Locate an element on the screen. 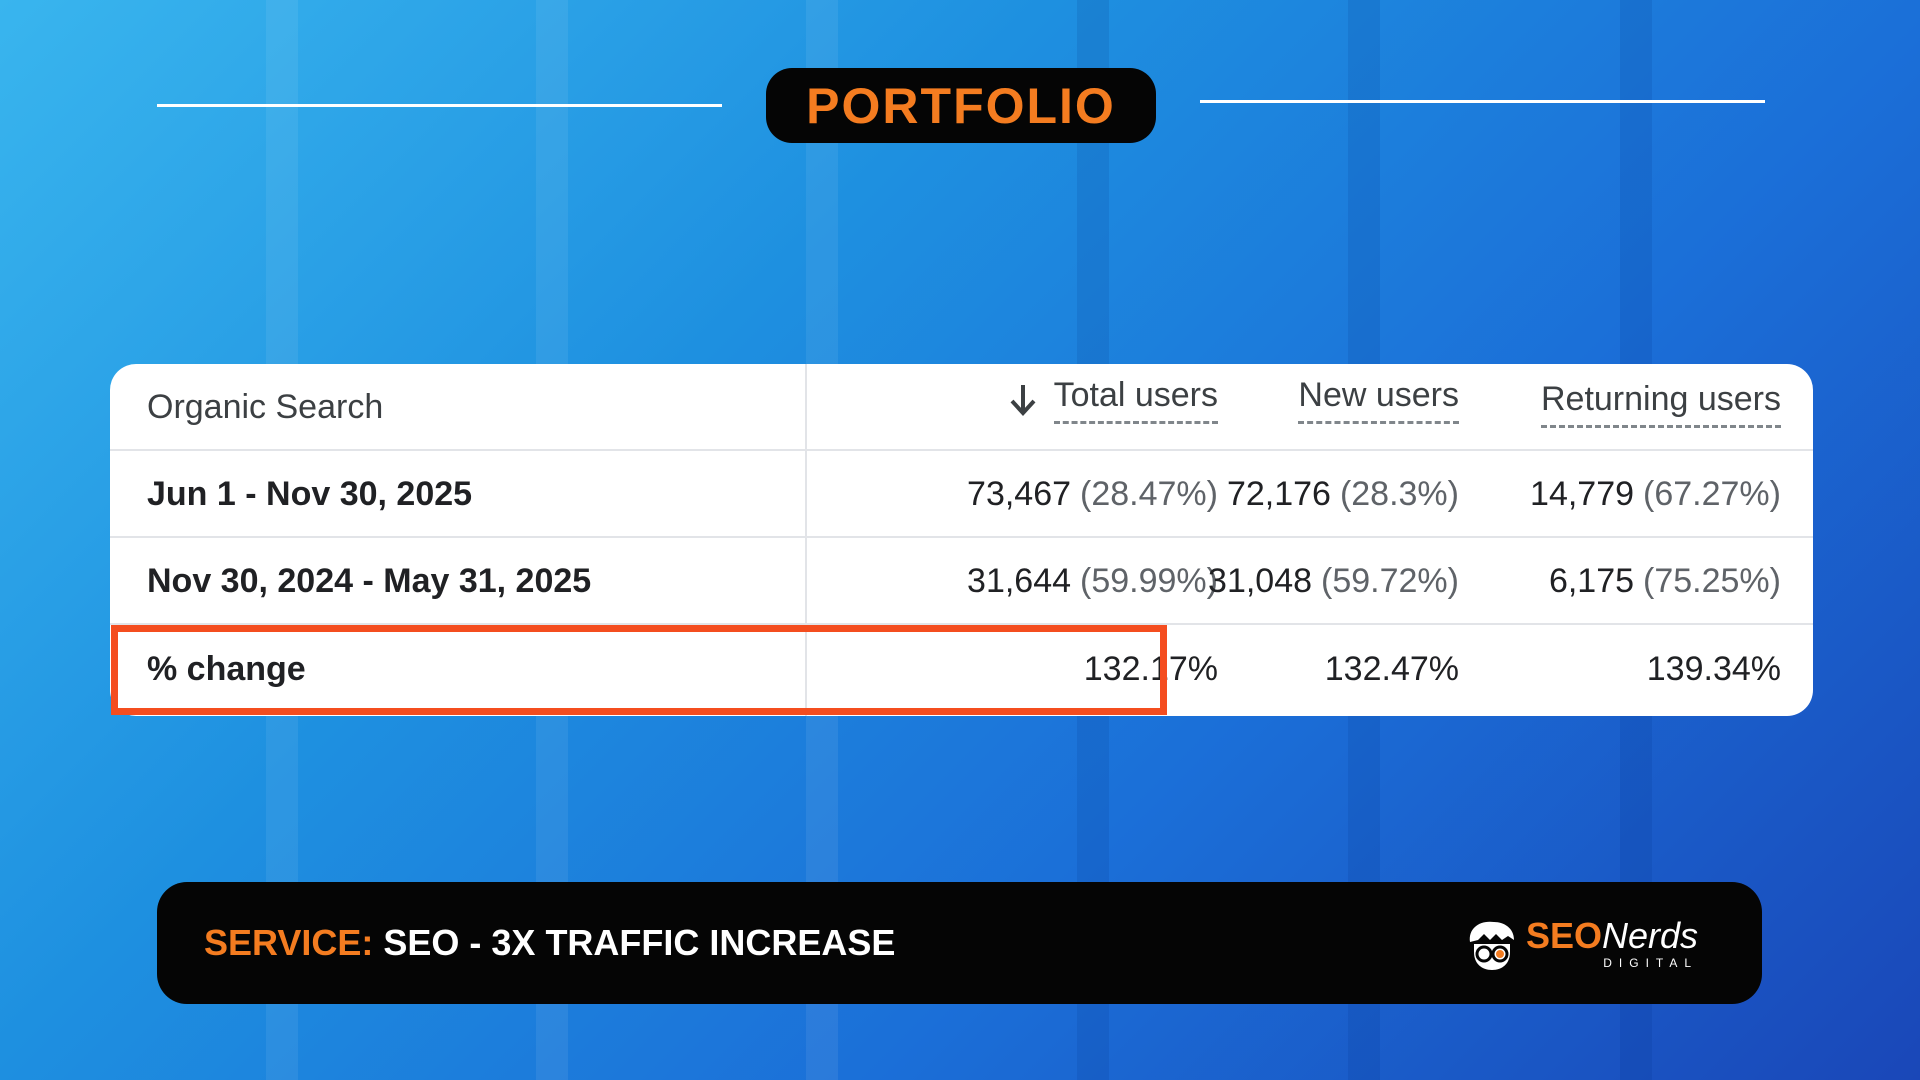  column-header-new-users: New users is located at coordinates (1378, 403).